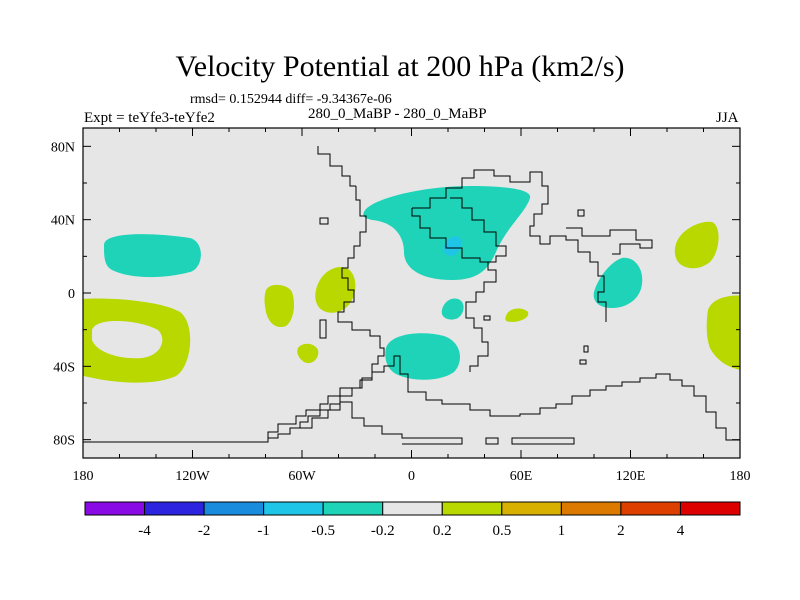  What do you see at coordinates (723, 332) in the screenshot?
I see `region-dateline-pos` at bounding box center [723, 332].